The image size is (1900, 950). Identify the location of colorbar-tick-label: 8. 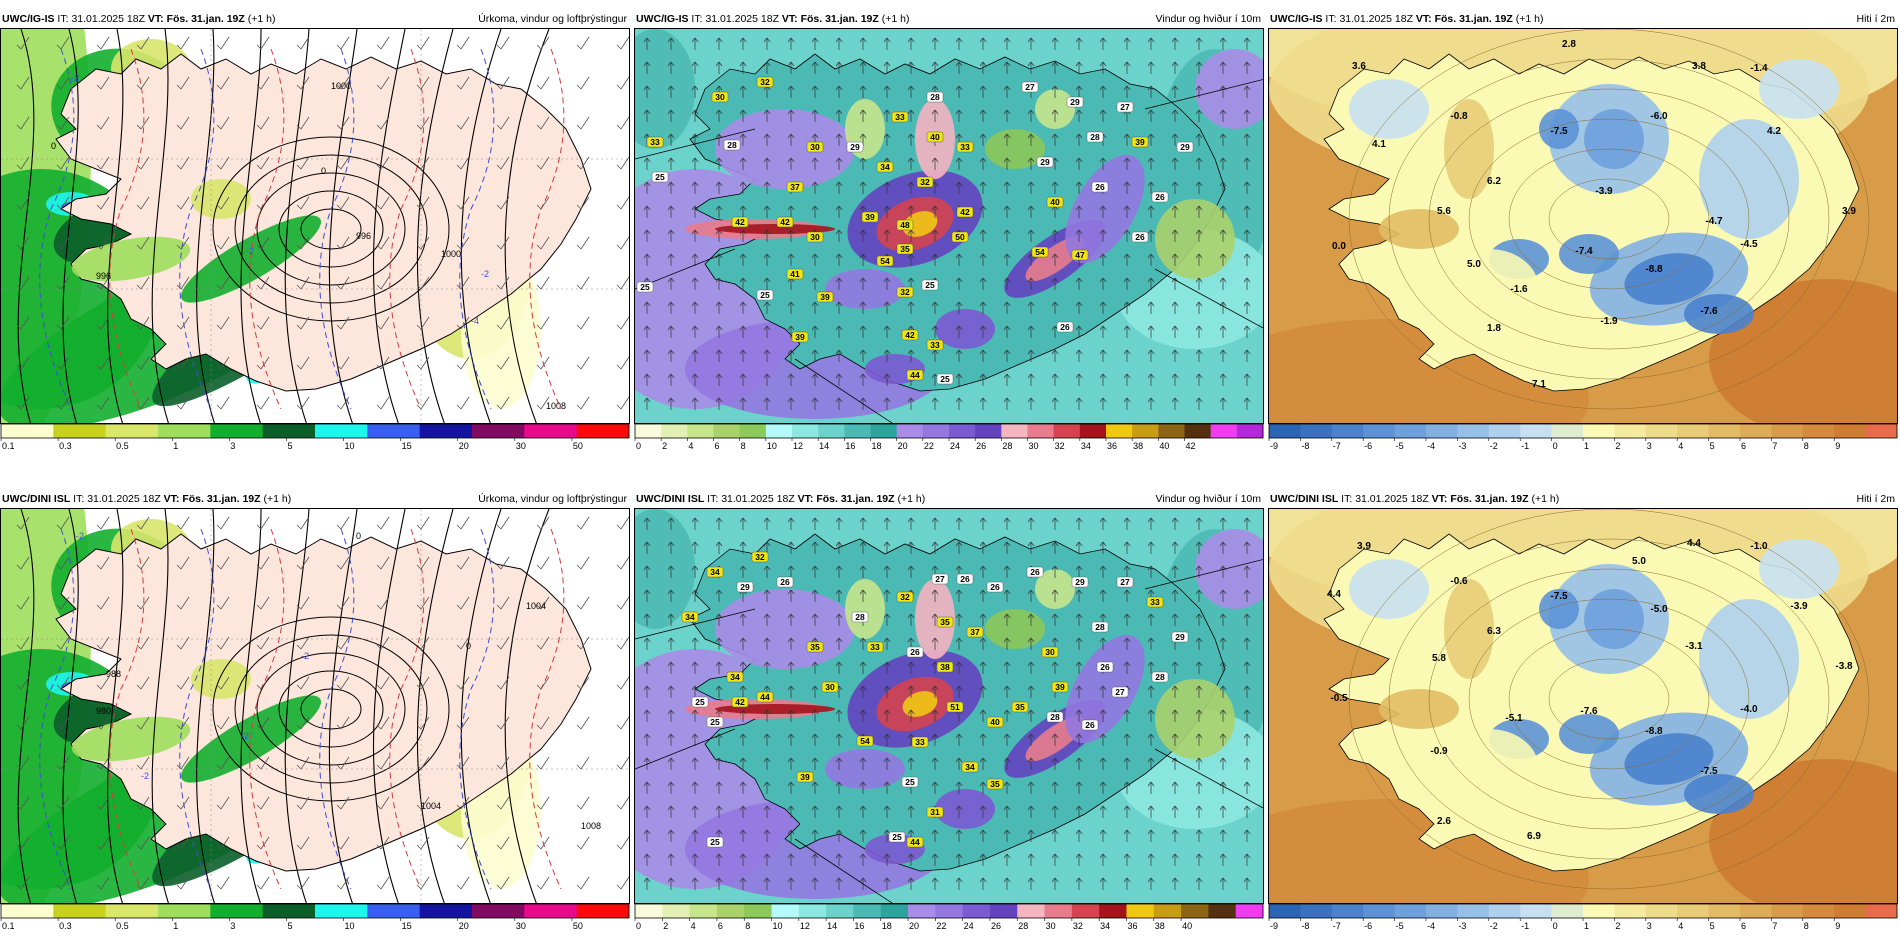
(747, 926).